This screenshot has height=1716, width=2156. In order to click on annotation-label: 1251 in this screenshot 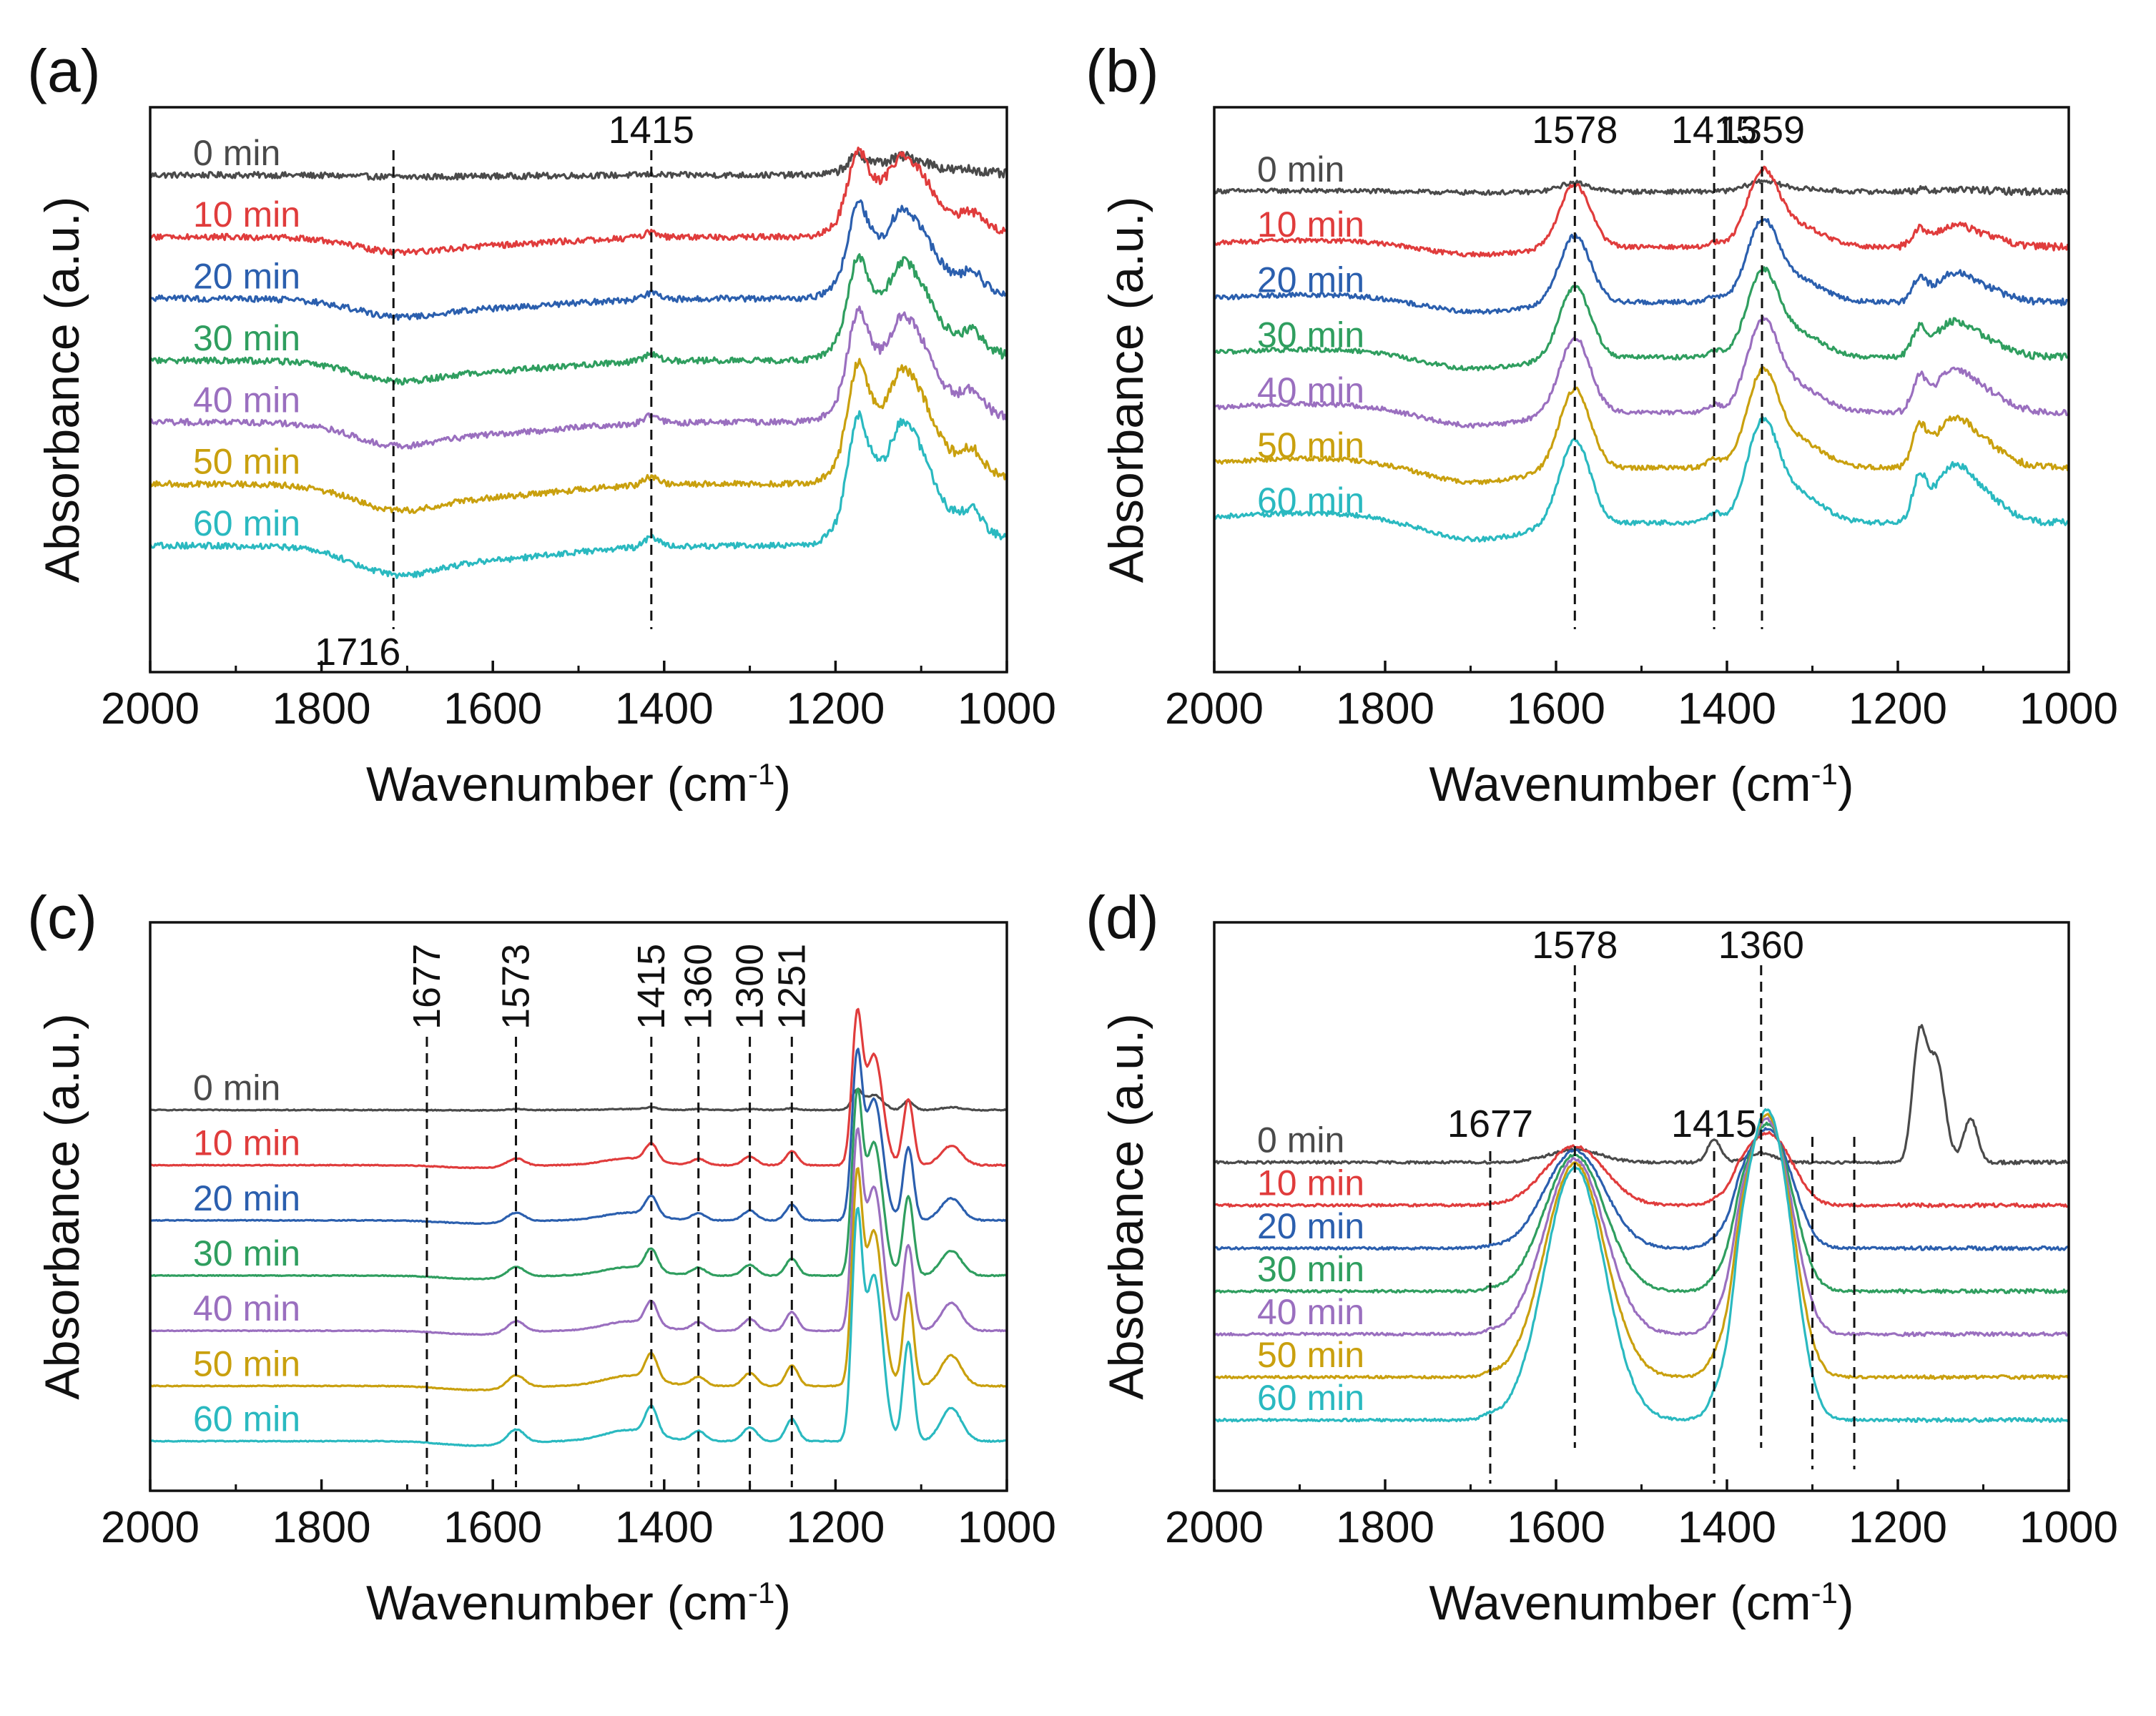, I will do `click(791, 987)`.